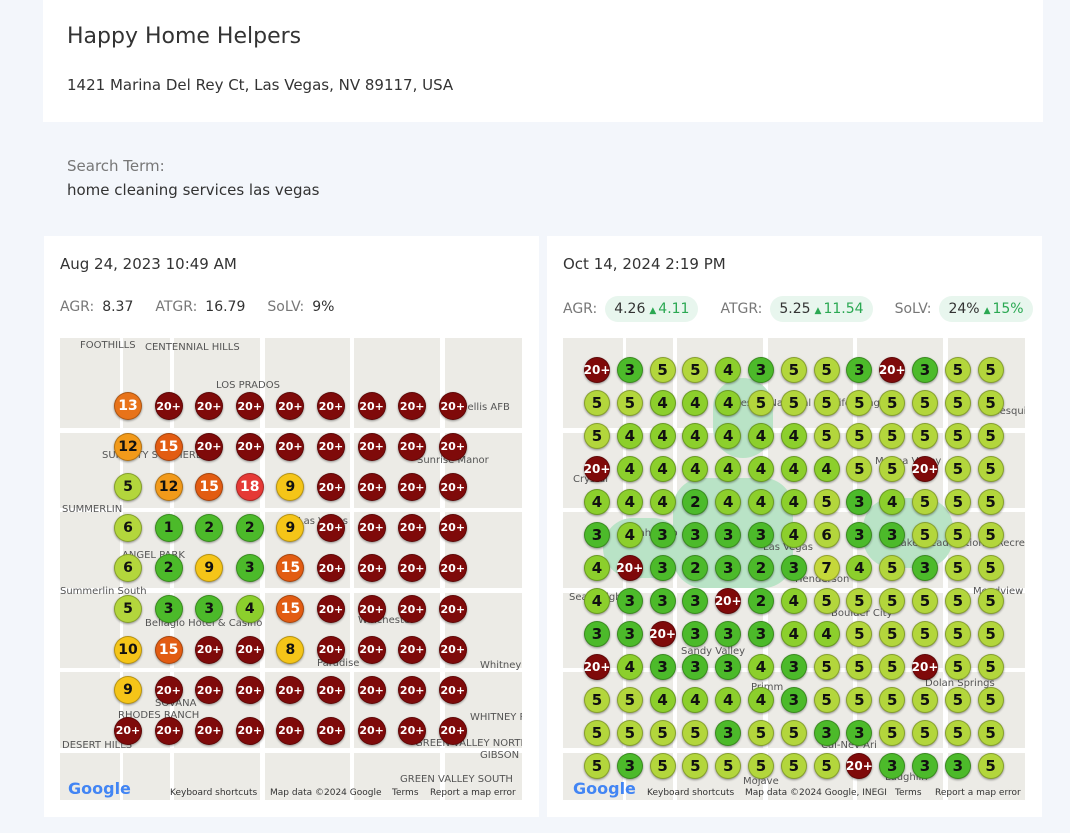 The height and width of the screenshot is (833, 1070). Describe the element at coordinates (214, 793) in the screenshot. I see `map-footer-link: Keyboard shortcuts` at that location.